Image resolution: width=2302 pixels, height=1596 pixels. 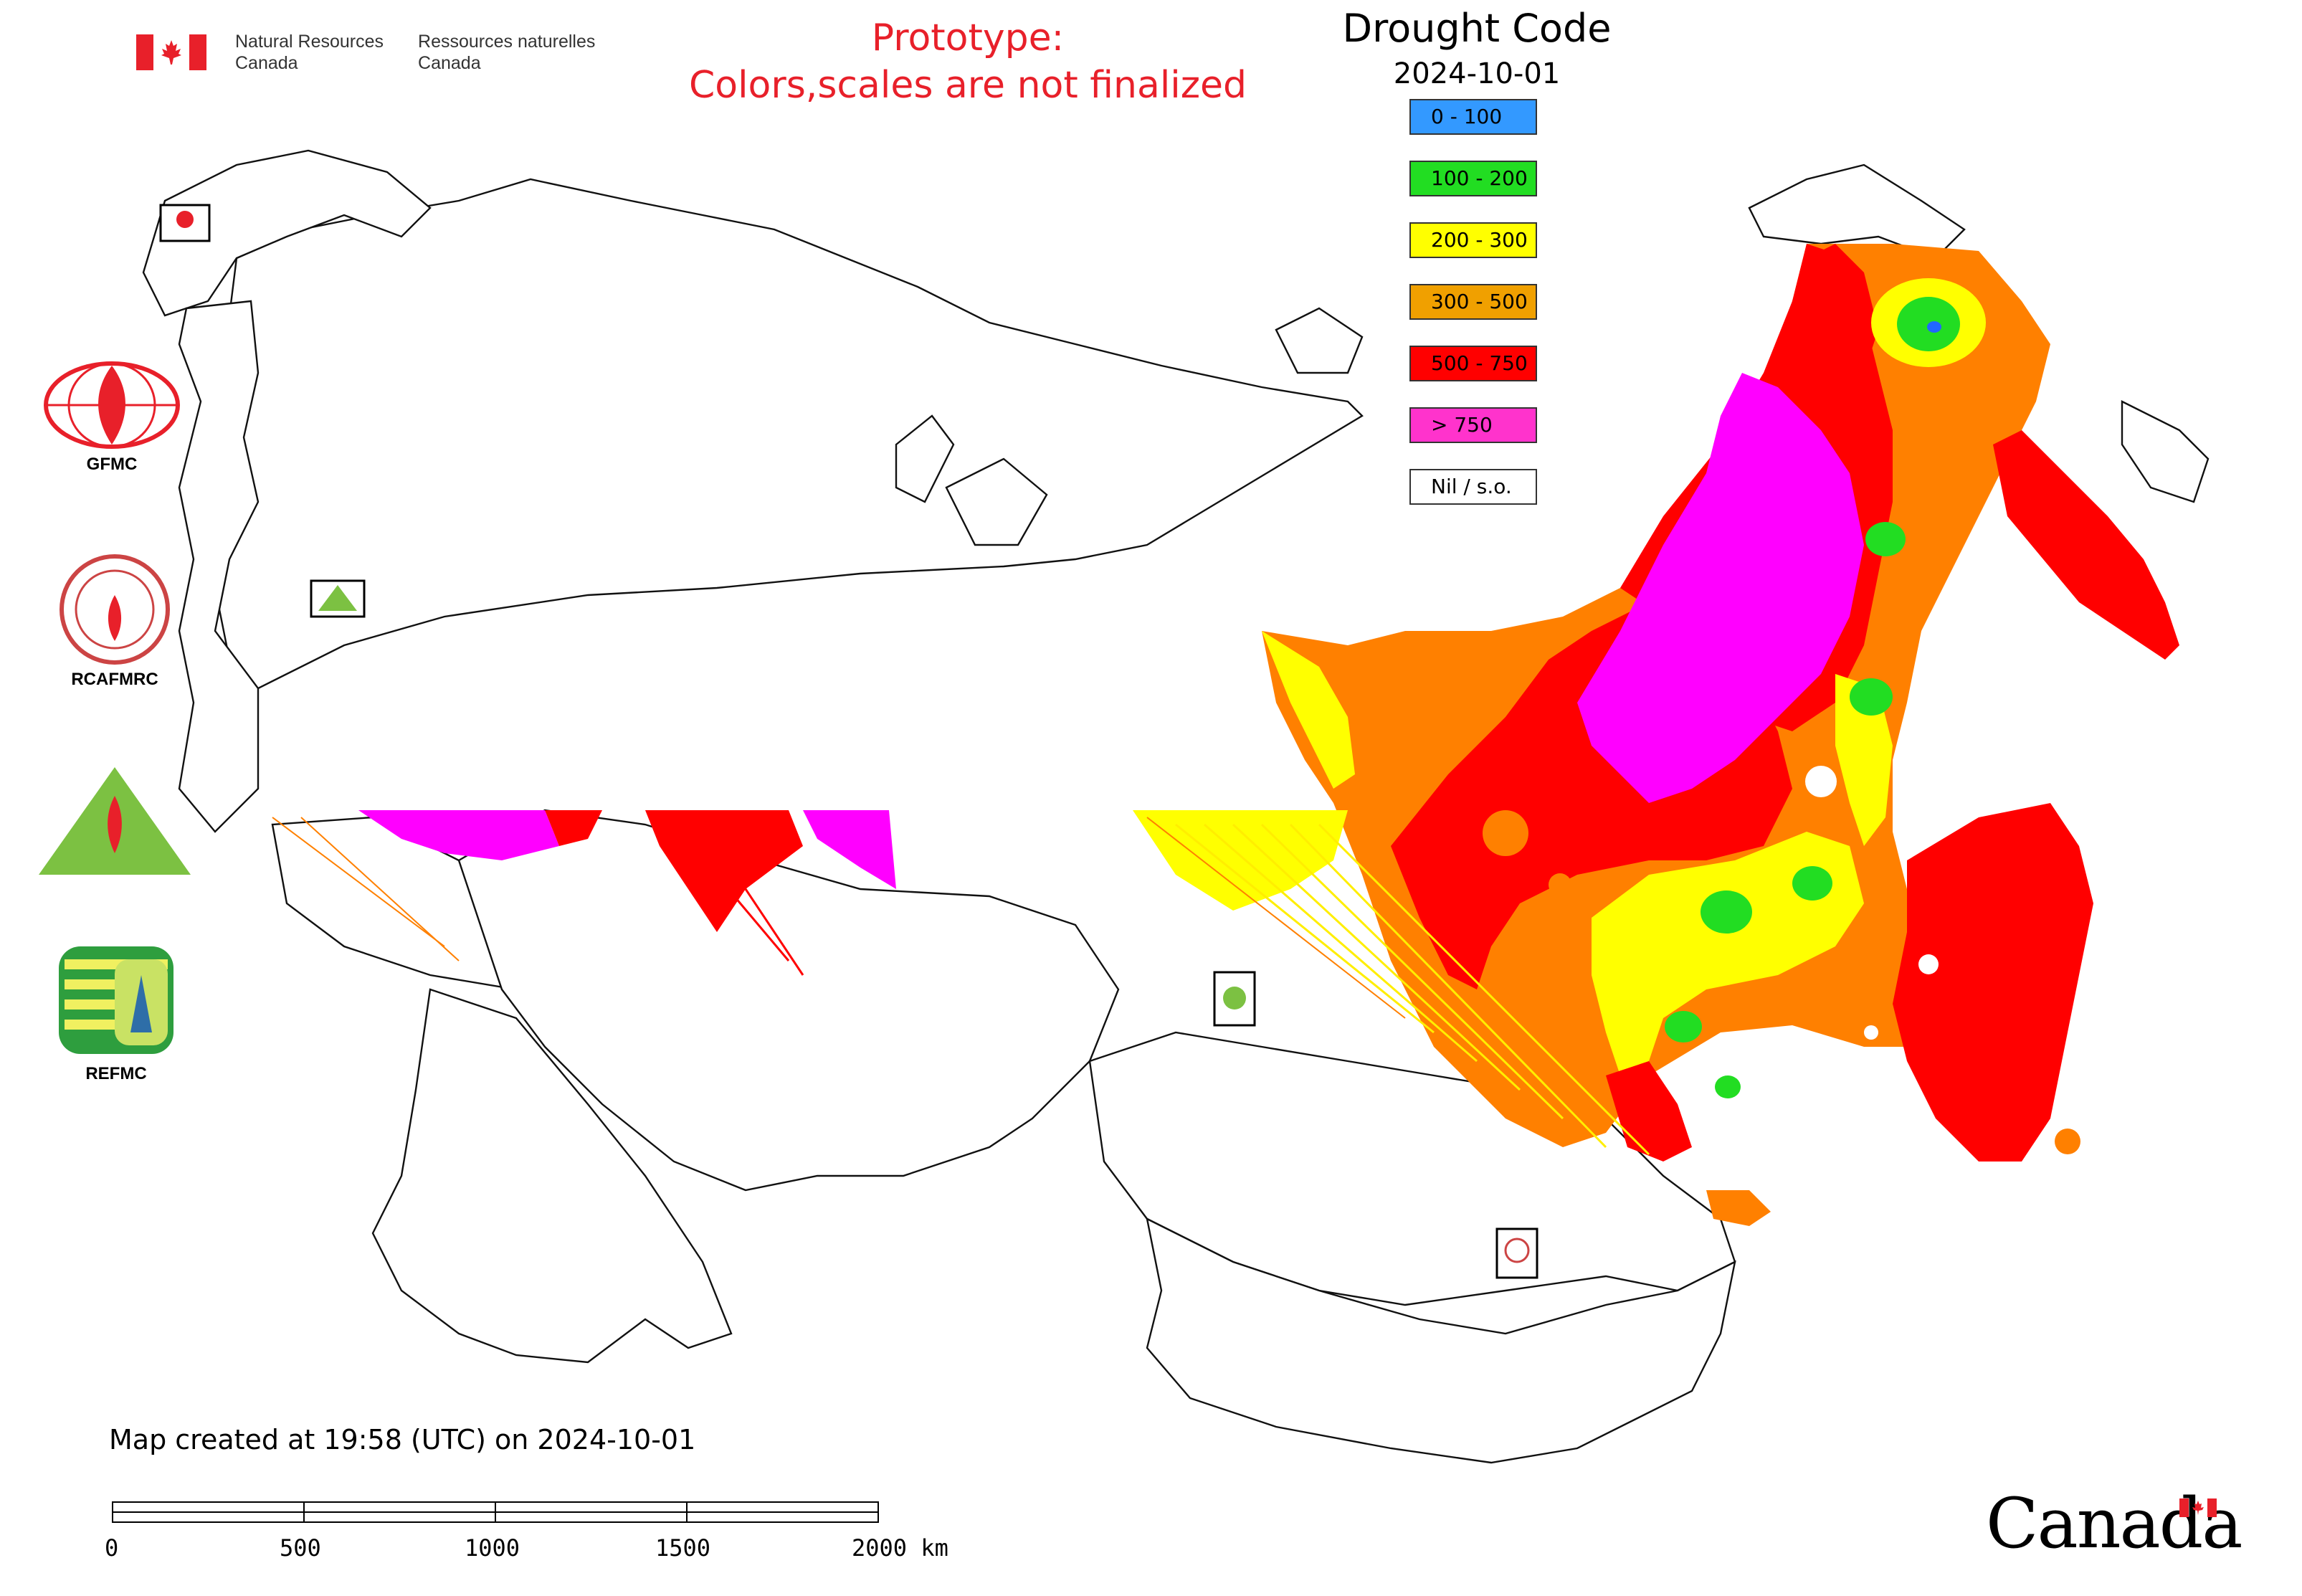 I want to click on legend-item: > 750, so click(x=1473, y=425).